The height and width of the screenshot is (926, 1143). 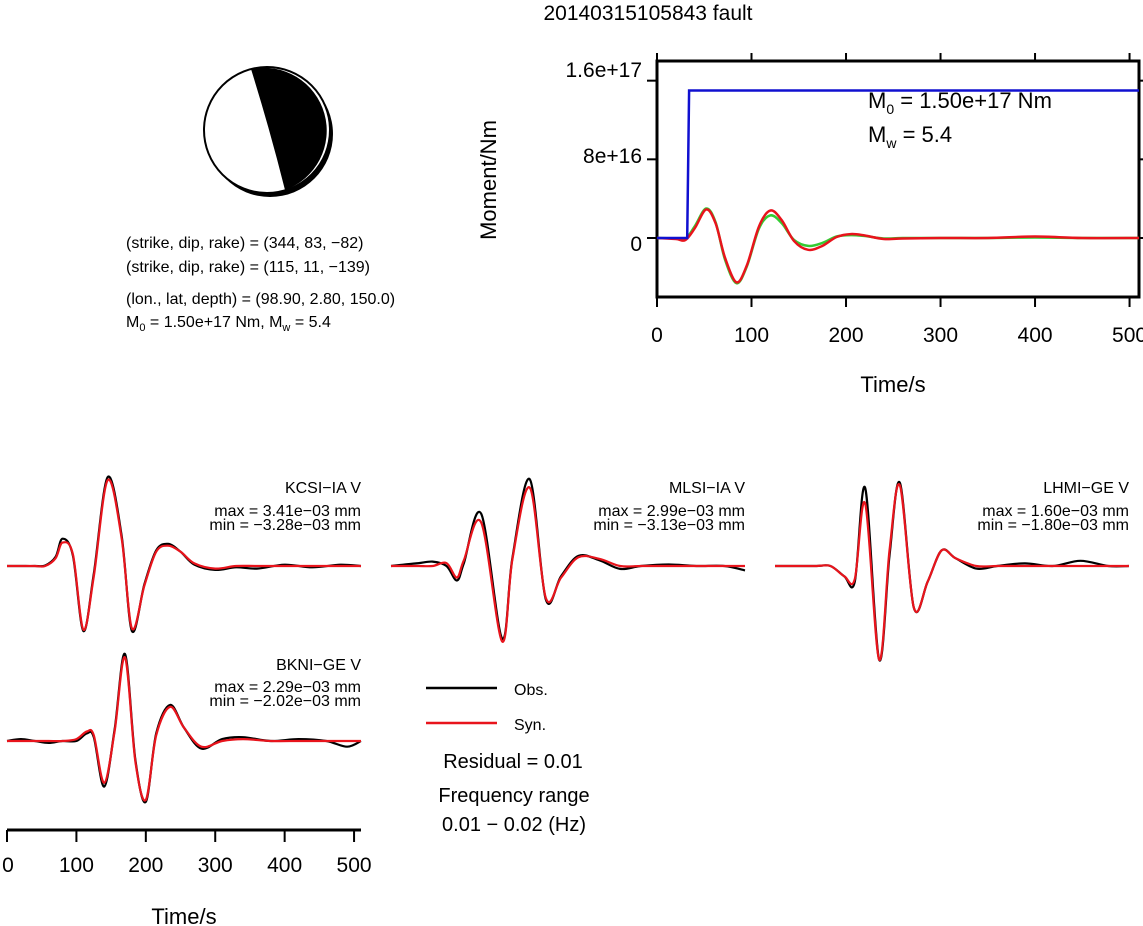 What do you see at coordinates (531, 690) in the screenshot?
I see `legend-obs-label: Obs.` at bounding box center [531, 690].